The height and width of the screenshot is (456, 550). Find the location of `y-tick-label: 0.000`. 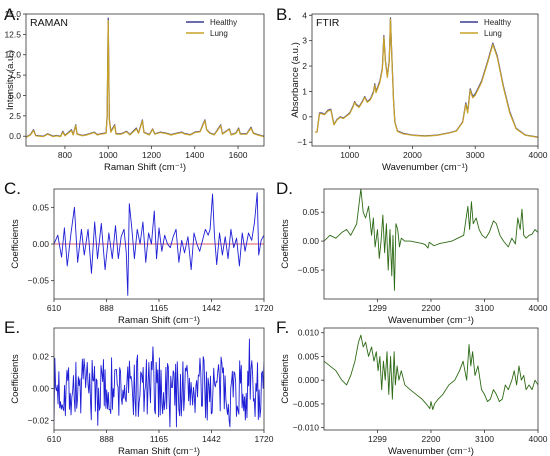

y-tick-label: 0.000 is located at coordinates (309, 380).